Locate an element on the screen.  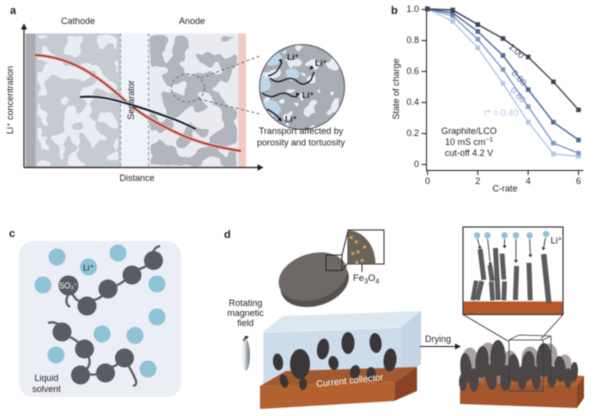
svg-text: a is located at coordinates (13, 11).